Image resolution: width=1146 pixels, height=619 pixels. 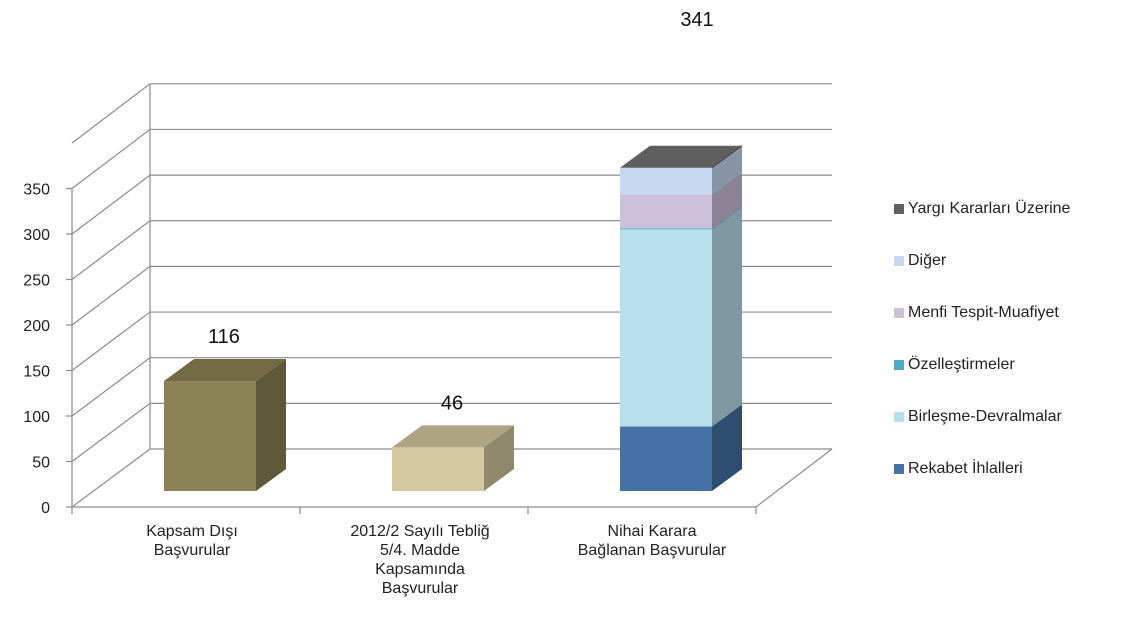 I want to click on legend-item: Rekabet İhlalleri, so click(x=1019, y=469).